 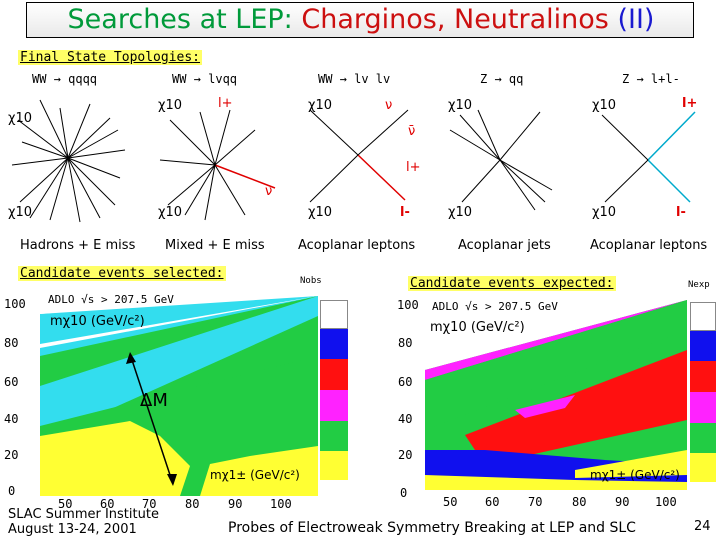 What do you see at coordinates (622, 502) in the screenshot?
I see `xtick-right-90: 90` at bounding box center [622, 502].